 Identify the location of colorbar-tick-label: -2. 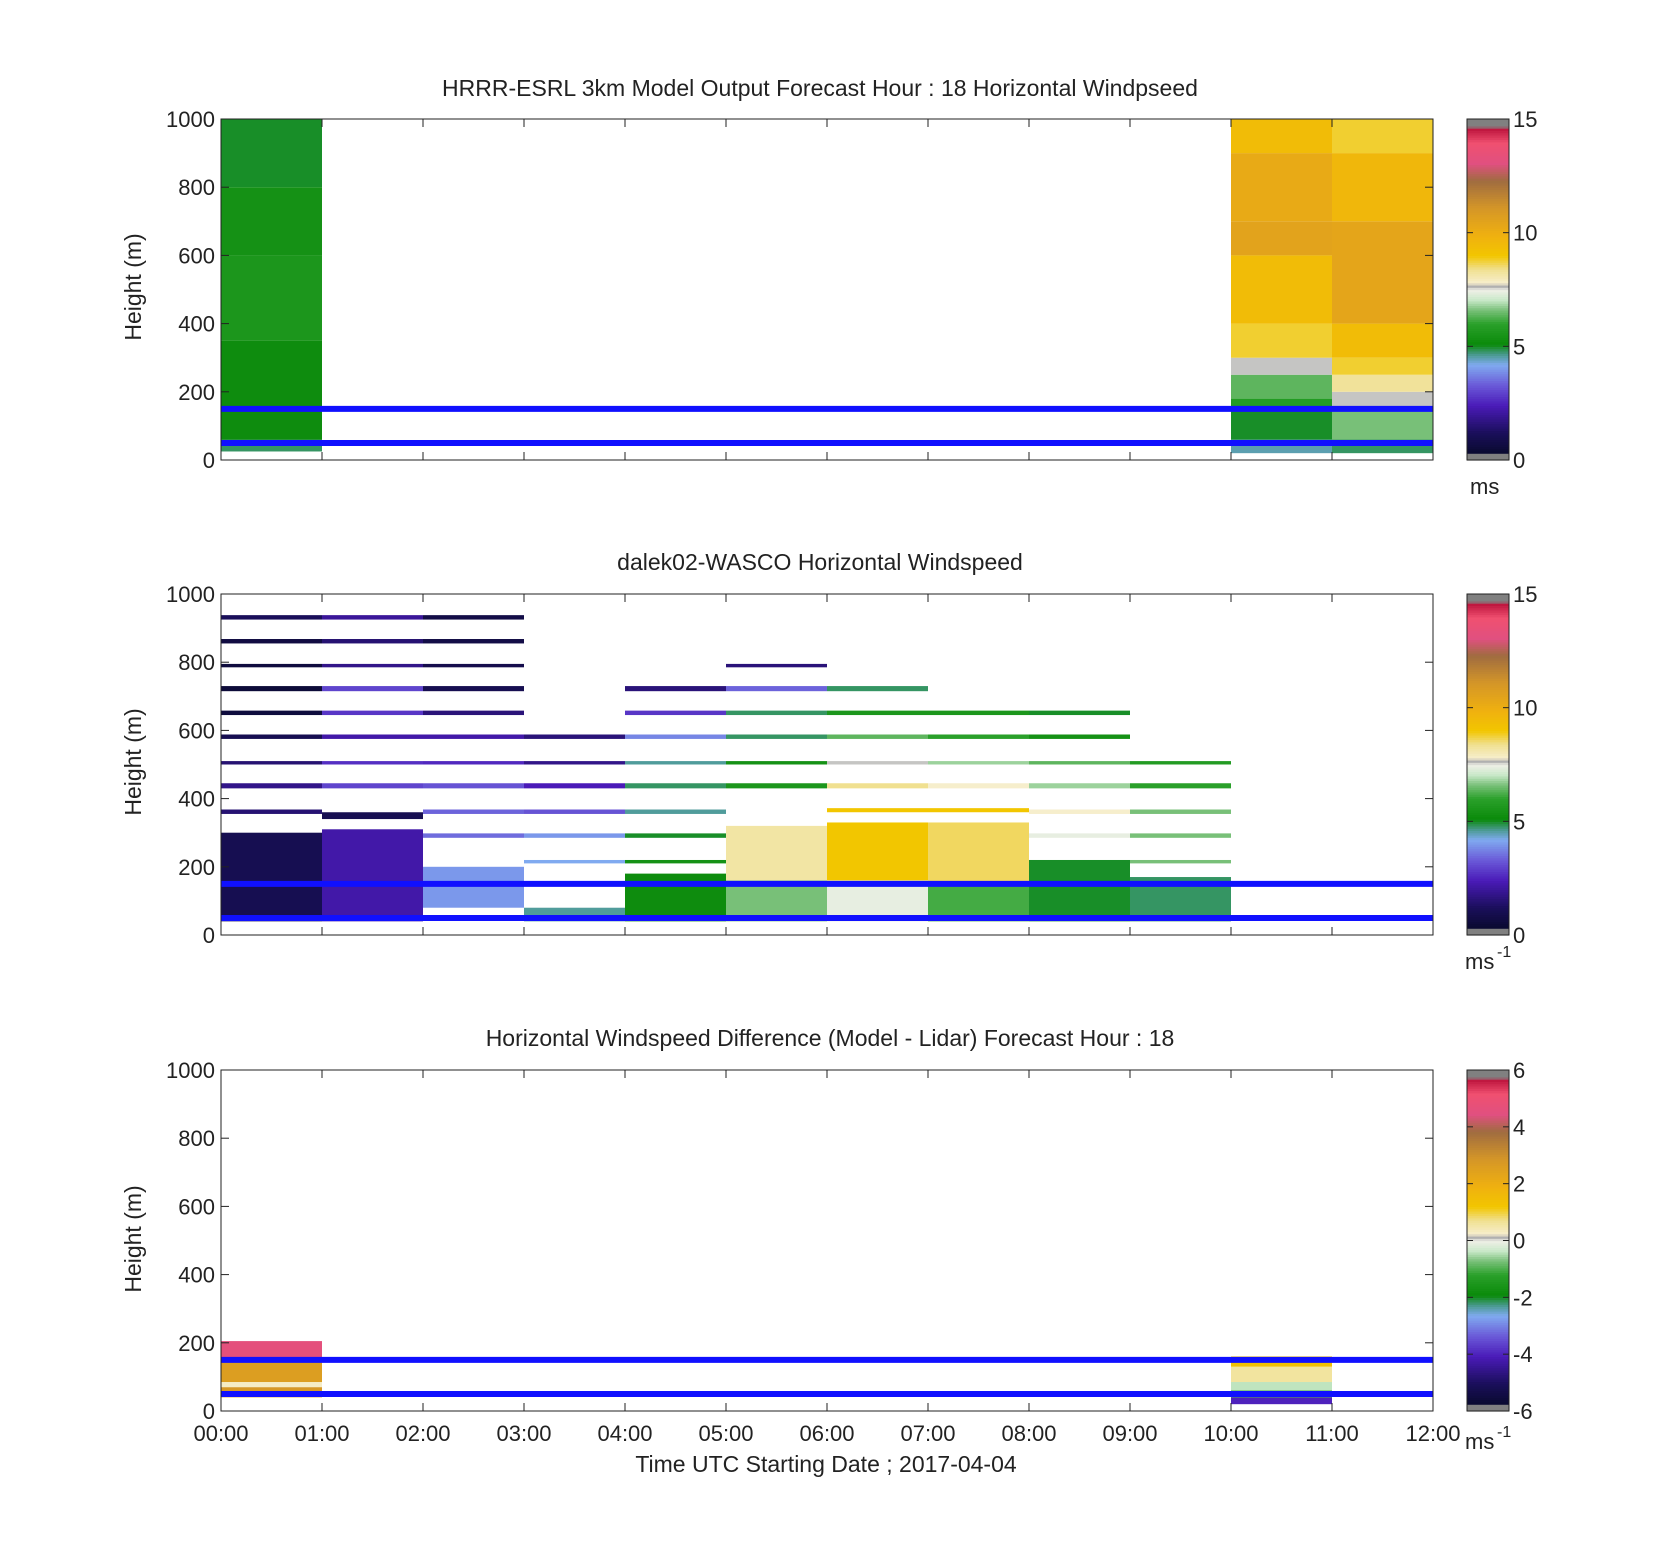
(1523, 1297).